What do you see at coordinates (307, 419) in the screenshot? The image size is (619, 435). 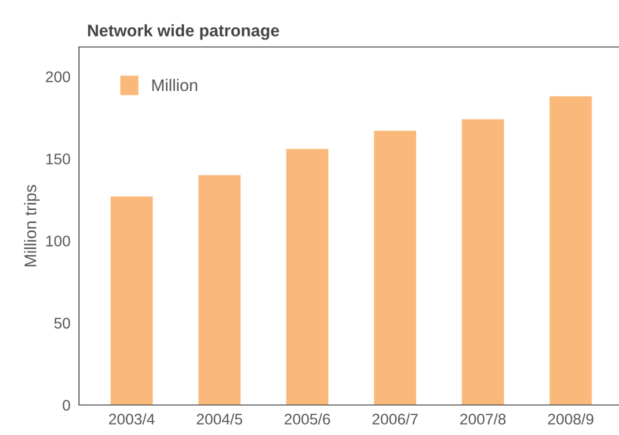 I see `x-tick-label: 2005/6` at bounding box center [307, 419].